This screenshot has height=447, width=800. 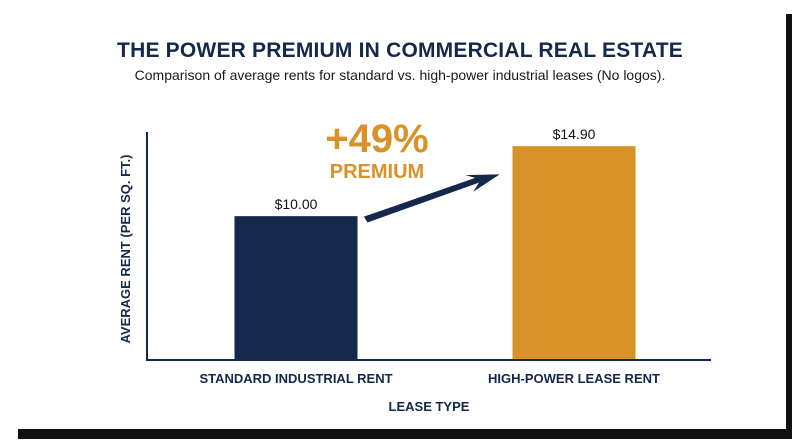 What do you see at coordinates (574, 378) in the screenshot?
I see `x-tick-label: HIGH-POWER LEASE RENT` at bounding box center [574, 378].